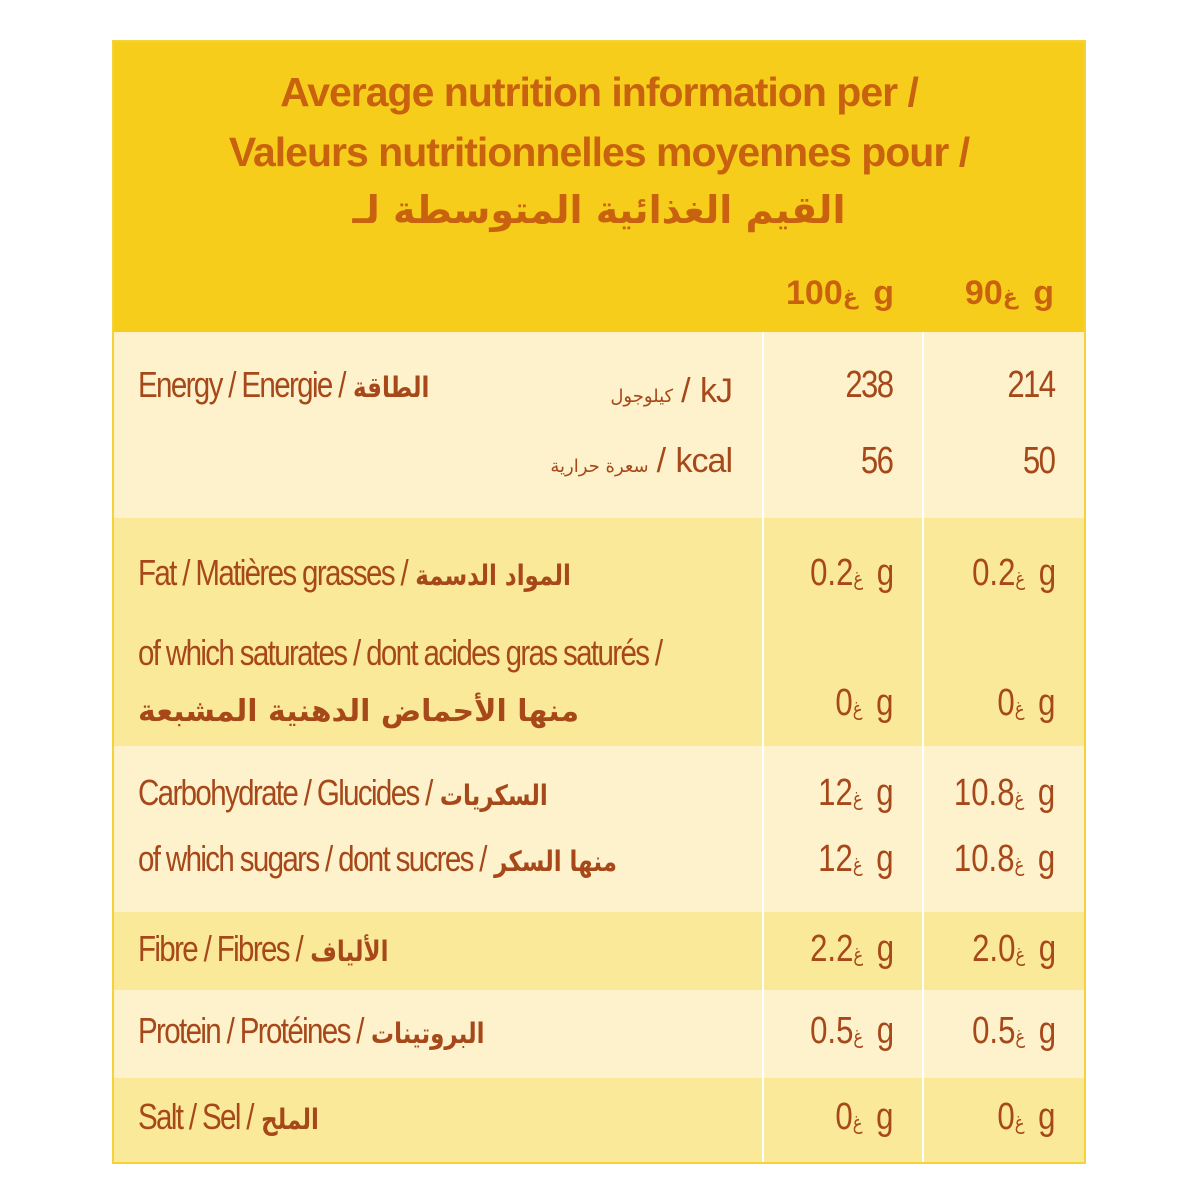  Describe the element at coordinates (850, 297) in the screenshot. I see `column-header-100g-ar: غ` at that location.